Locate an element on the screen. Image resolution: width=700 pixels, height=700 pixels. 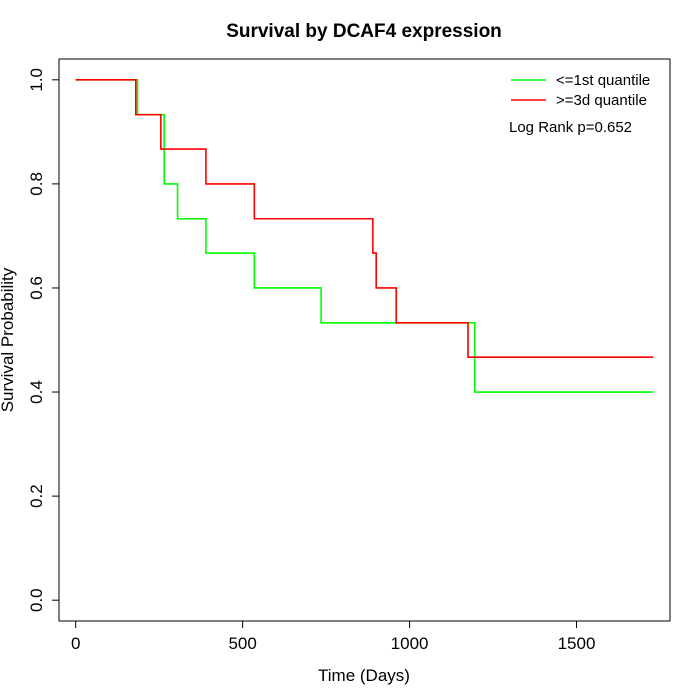
y-tick-label: 0.2 is located at coordinates (36, 496).